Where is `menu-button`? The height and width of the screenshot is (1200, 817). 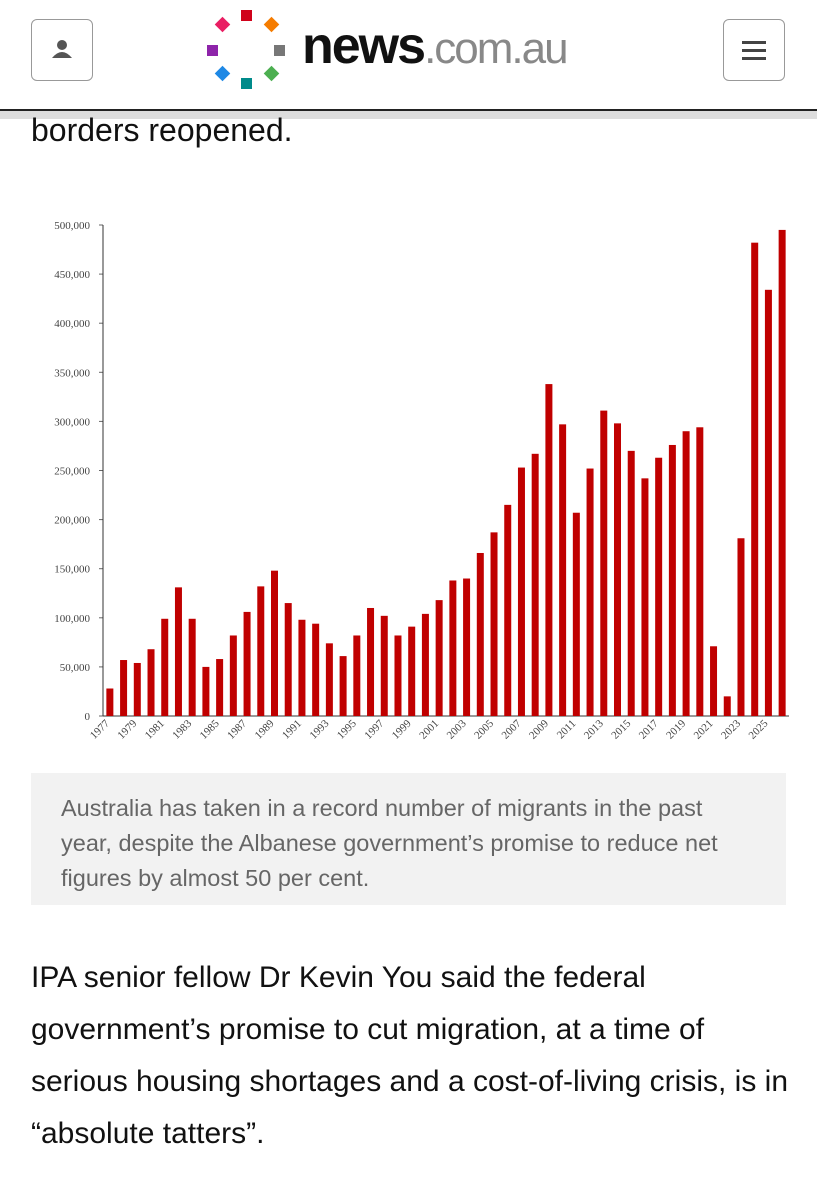 menu-button is located at coordinates (754, 50).